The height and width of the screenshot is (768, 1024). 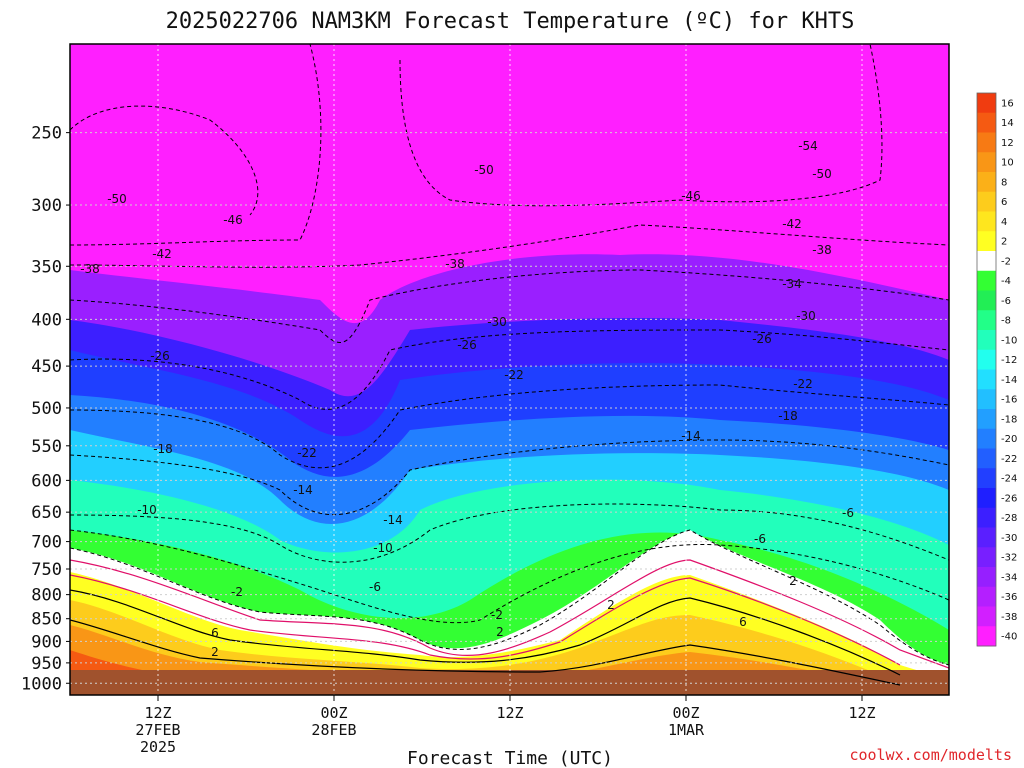 I want to click on contour-label: -54, so click(x=808, y=146).